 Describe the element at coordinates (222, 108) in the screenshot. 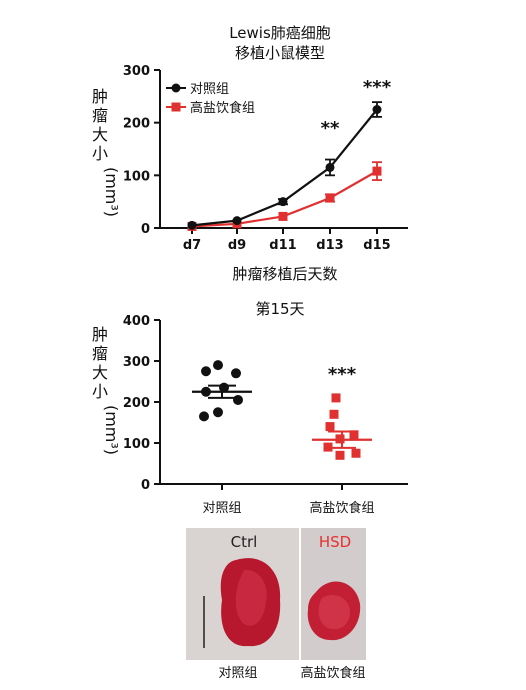

I see `legend-hsd-label: 高盐饮食组` at that location.